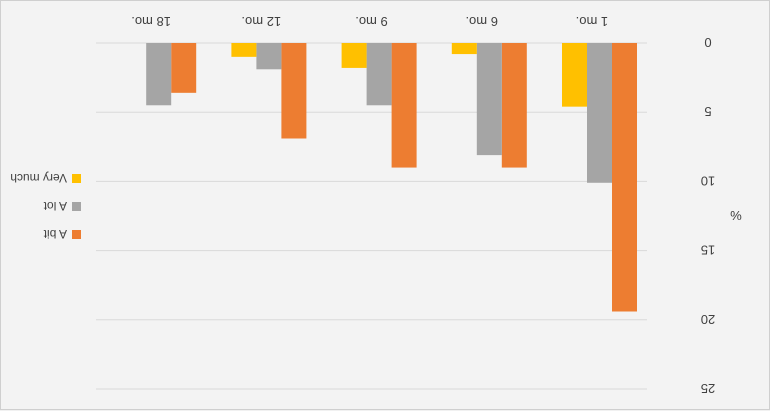  What do you see at coordinates (55, 206) in the screenshot?
I see `legend-label: A lot` at bounding box center [55, 206].